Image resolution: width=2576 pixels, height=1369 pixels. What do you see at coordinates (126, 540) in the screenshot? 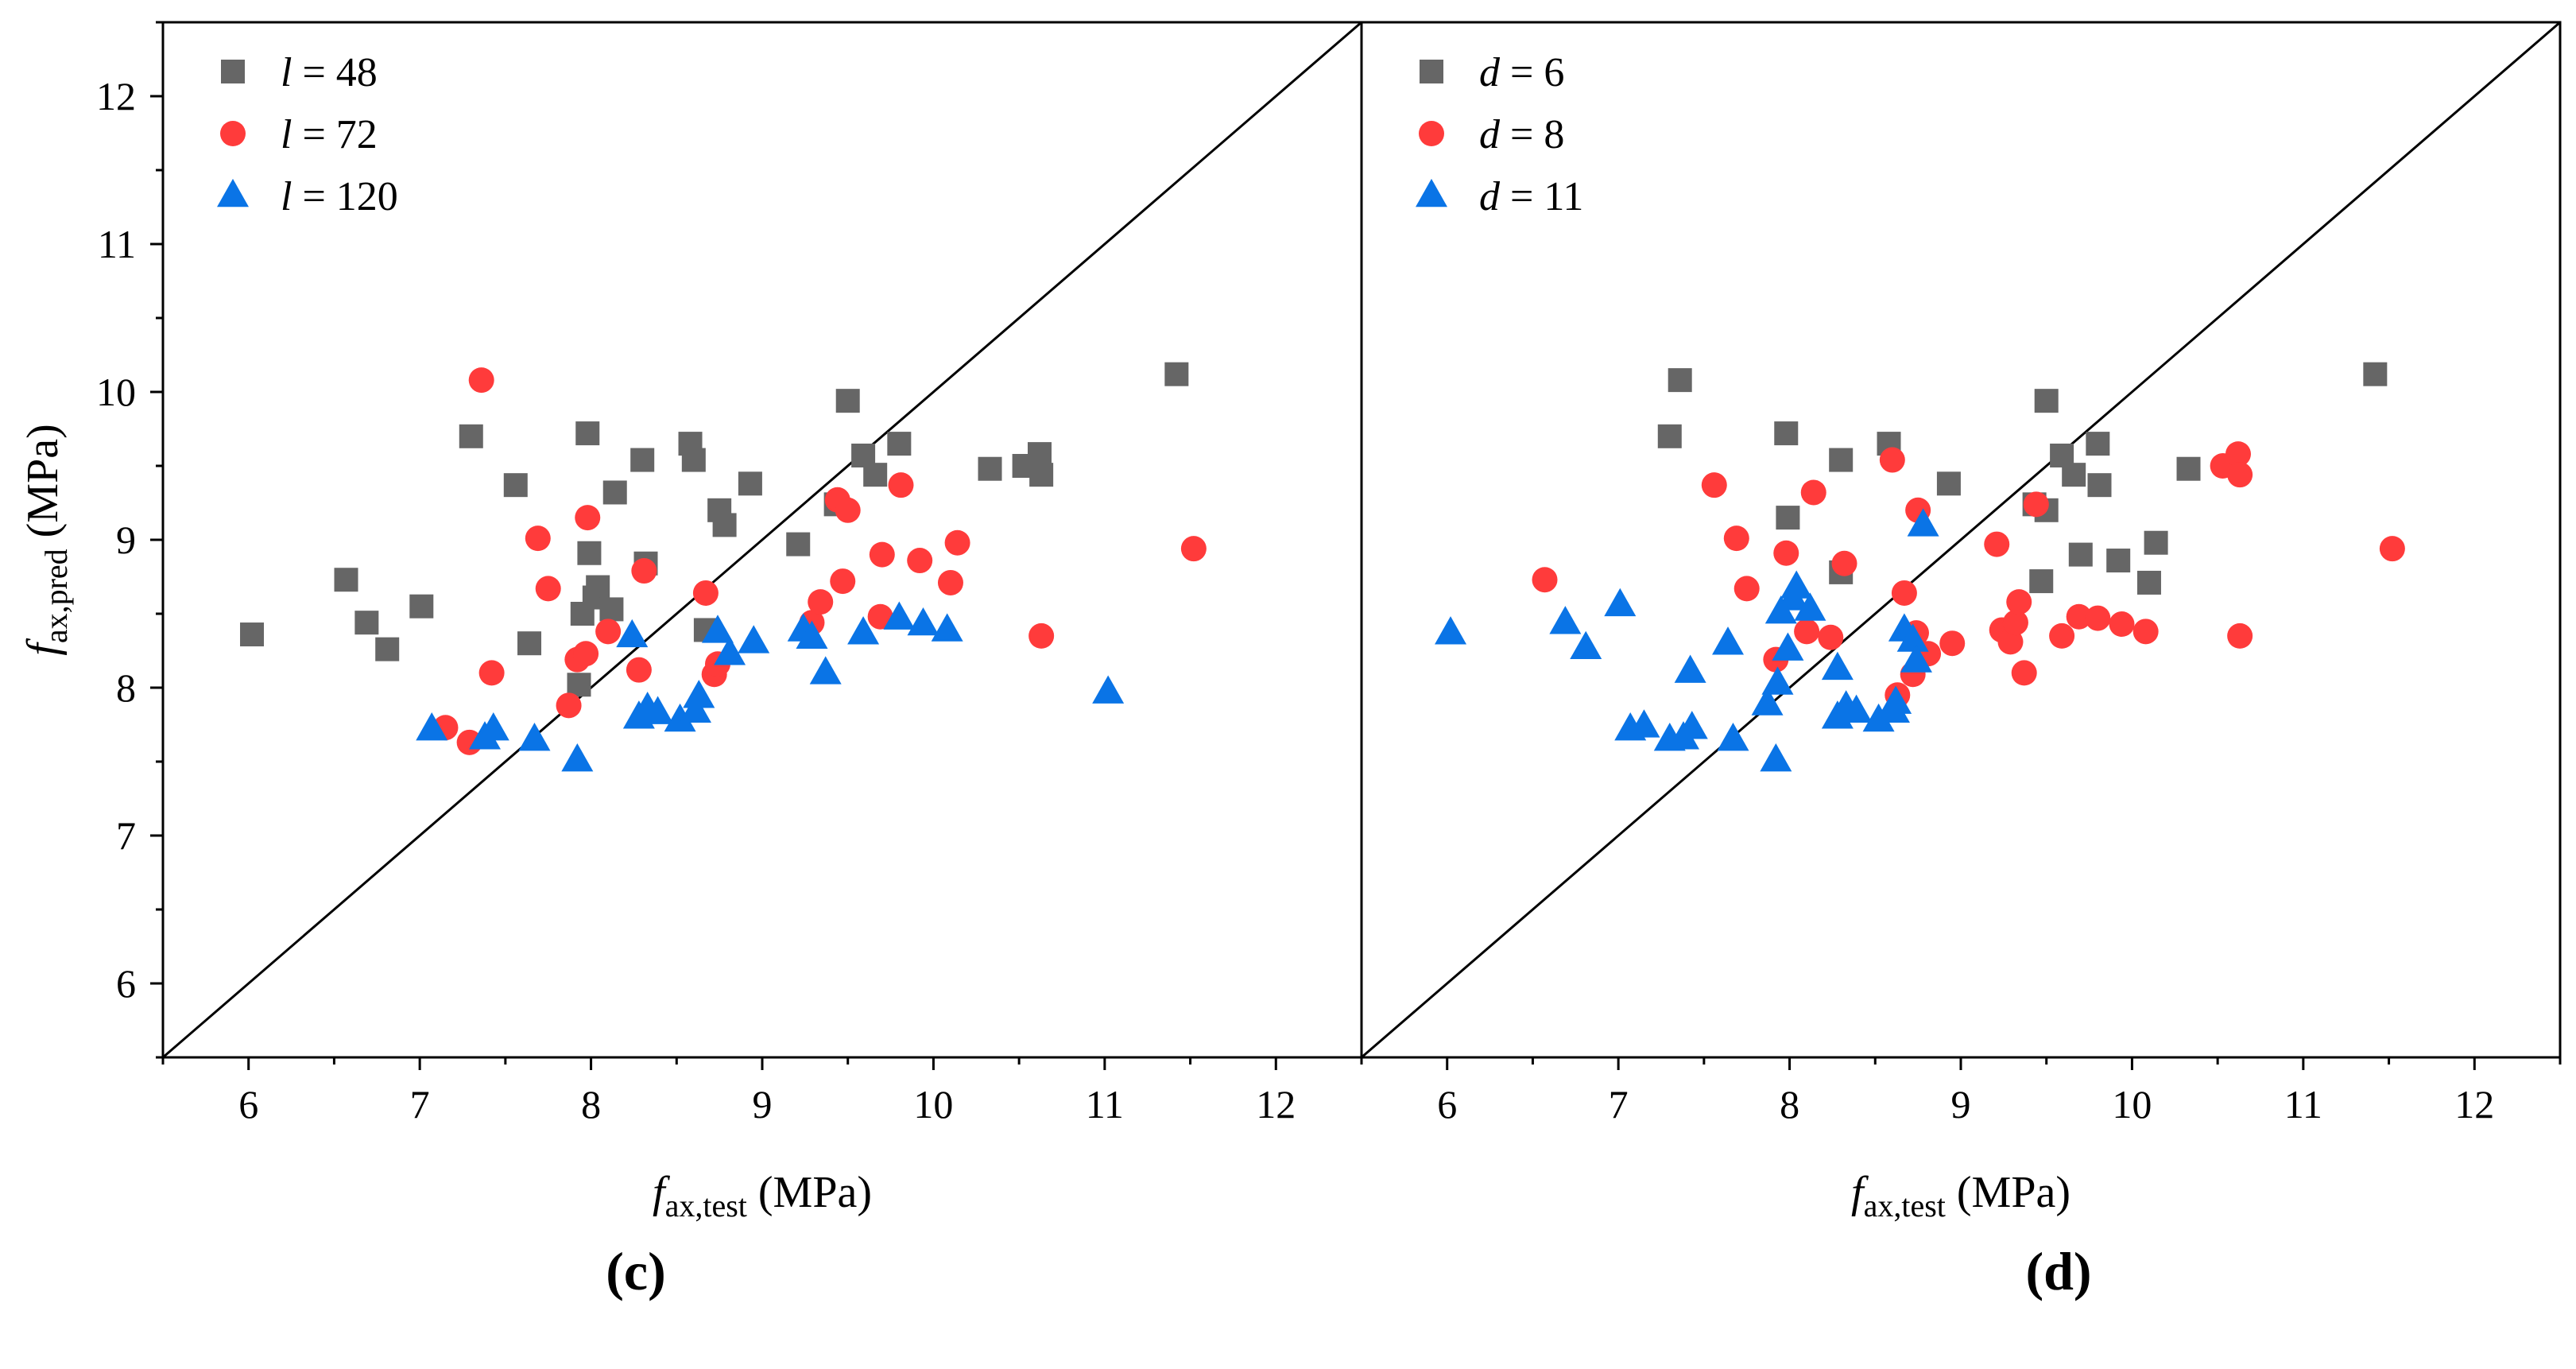
I see `y-tick-label: 9` at bounding box center [126, 540].